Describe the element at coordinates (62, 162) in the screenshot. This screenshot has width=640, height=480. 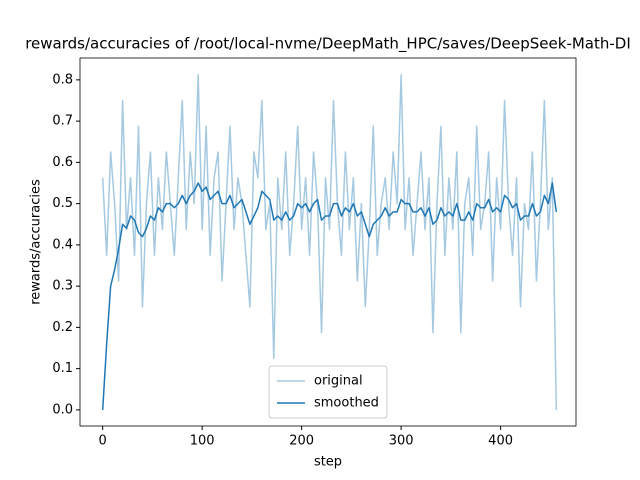
I see `y-tick-label: 0.6` at that location.